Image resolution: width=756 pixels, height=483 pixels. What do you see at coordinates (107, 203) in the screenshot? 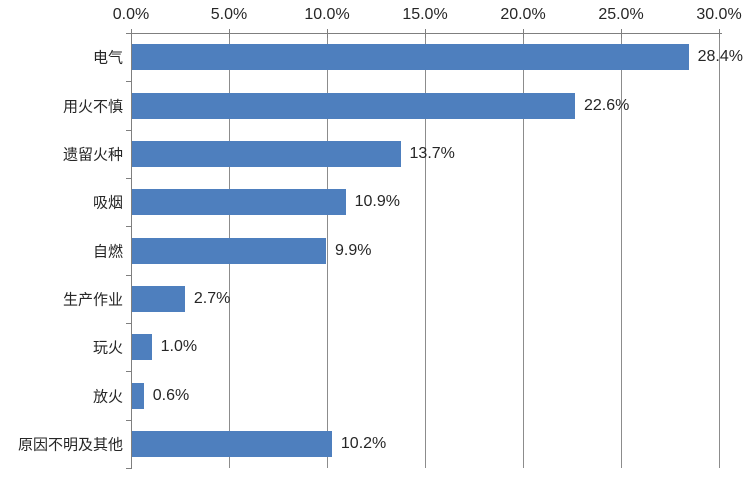
I see `category-label: 吸烟` at bounding box center [107, 203].